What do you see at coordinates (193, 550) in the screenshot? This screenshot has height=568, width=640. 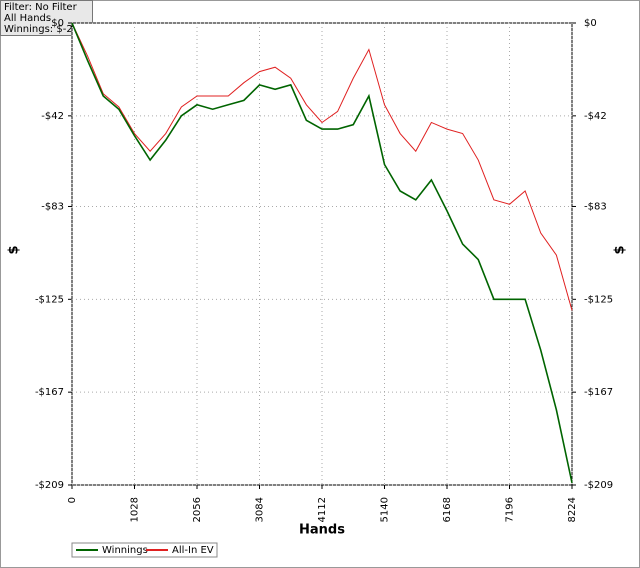 I see `legend-label: All-In EV` at bounding box center [193, 550].